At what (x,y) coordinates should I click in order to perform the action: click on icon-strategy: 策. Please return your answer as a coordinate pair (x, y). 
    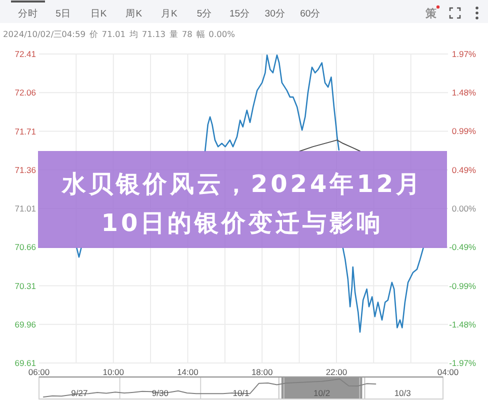
    Looking at the image, I should click on (433, 12).